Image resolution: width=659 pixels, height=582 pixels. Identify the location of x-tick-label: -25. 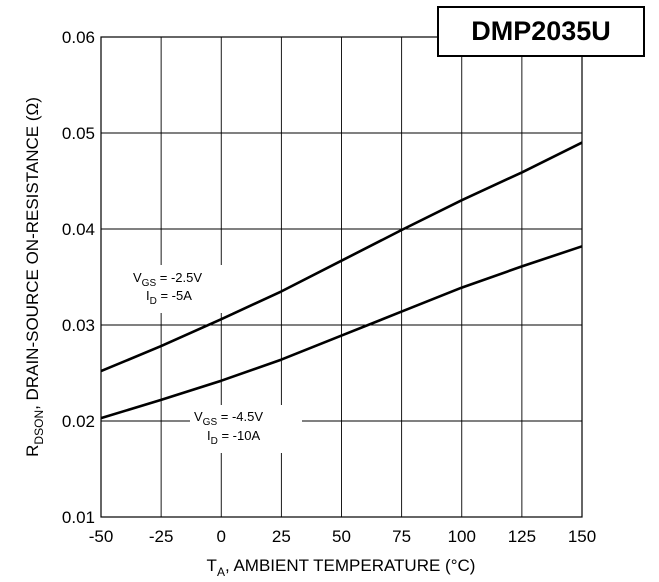
(161, 536).